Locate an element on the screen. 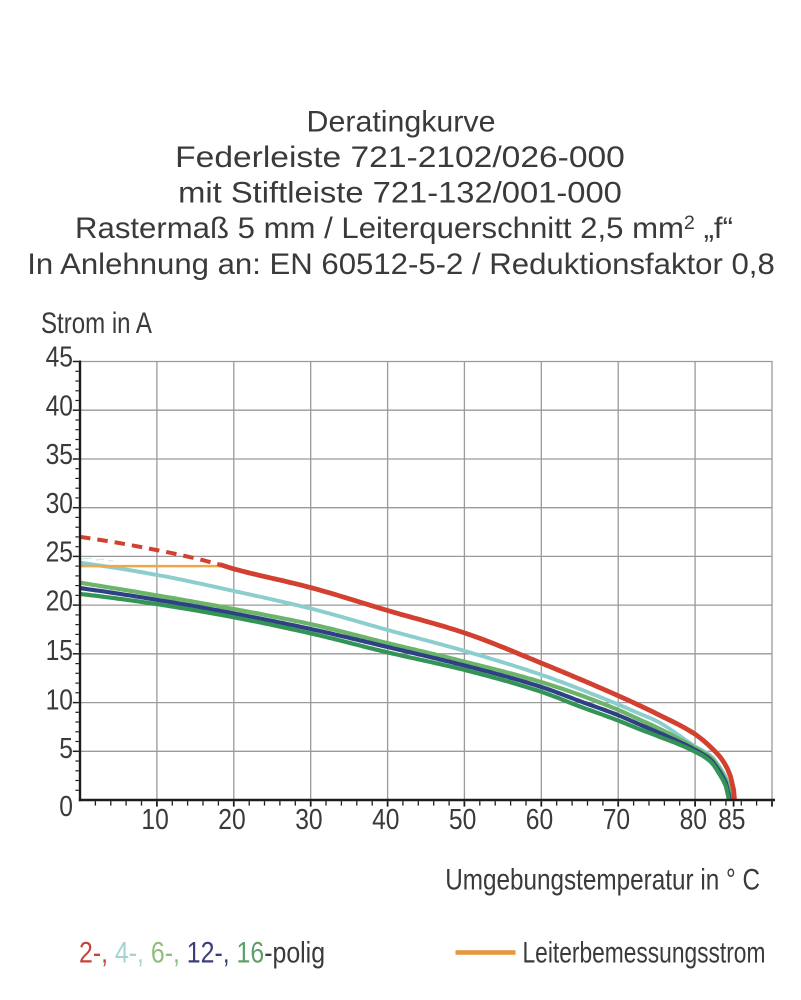 The width and height of the screenshot is (801, 1000). svg-text: Leiterbemessungsstrom is located at coordinates (644, 952).